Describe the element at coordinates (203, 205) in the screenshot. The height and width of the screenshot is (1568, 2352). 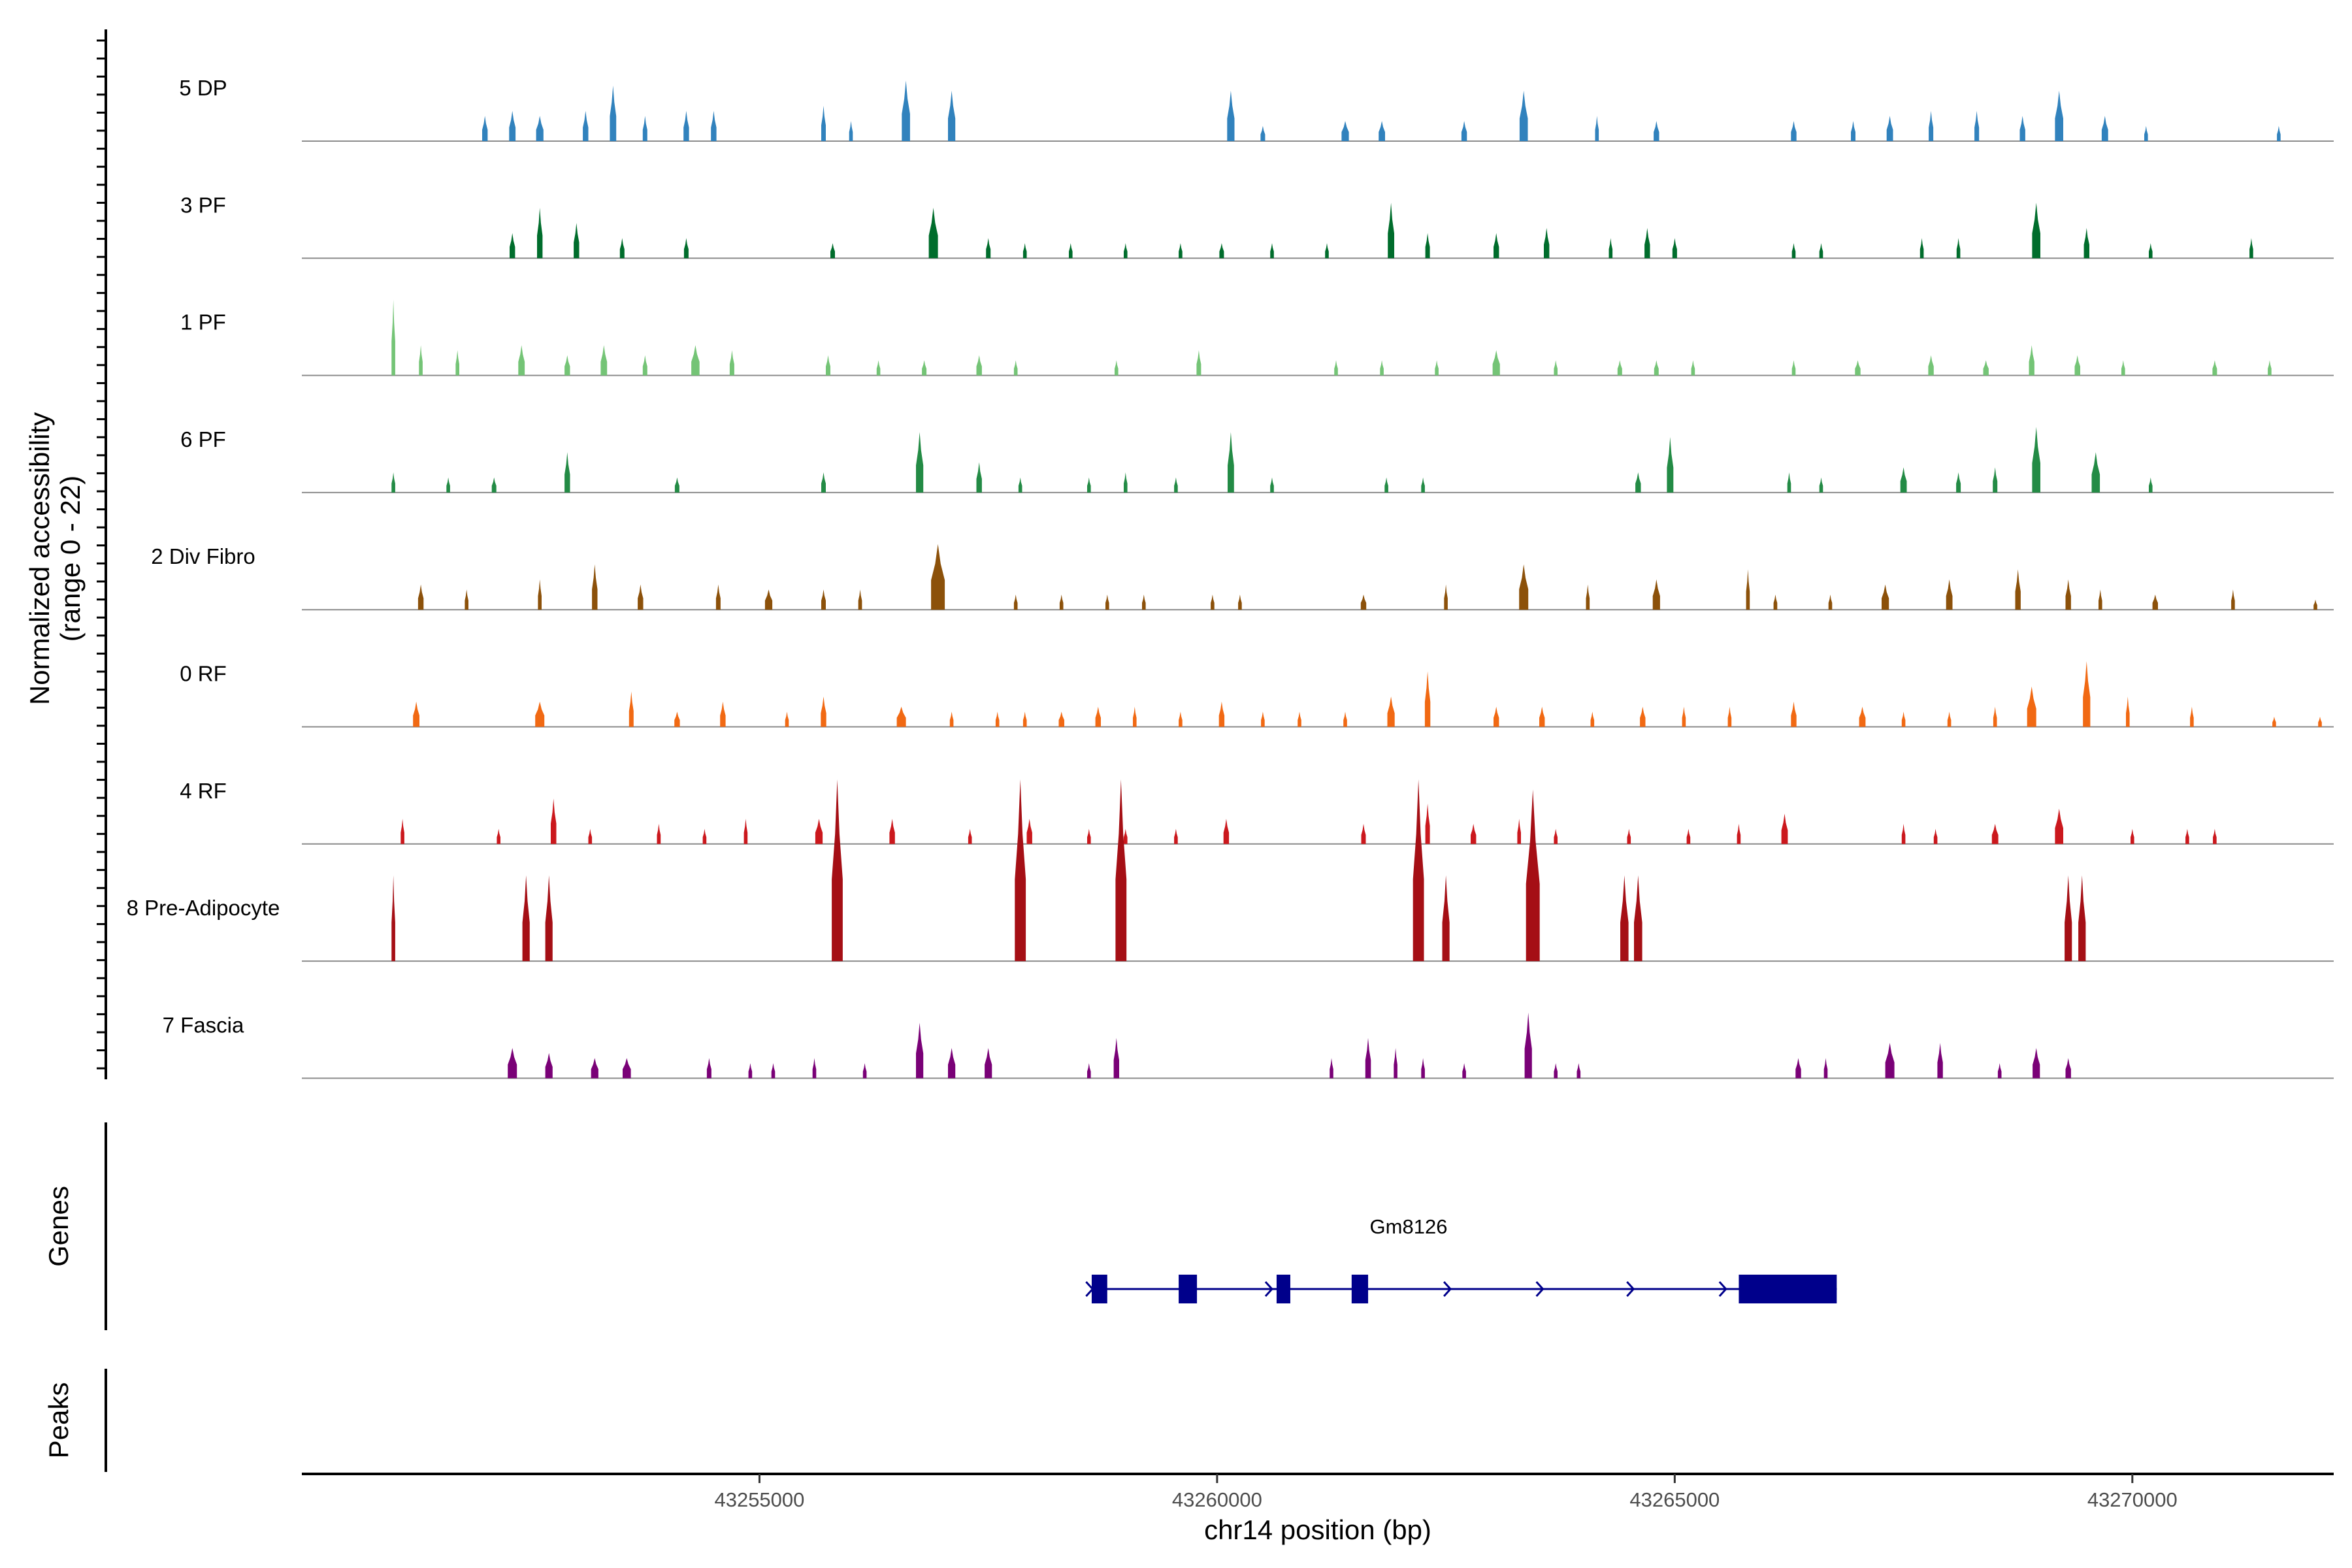
I see `track-label: 3 PF` at that location.